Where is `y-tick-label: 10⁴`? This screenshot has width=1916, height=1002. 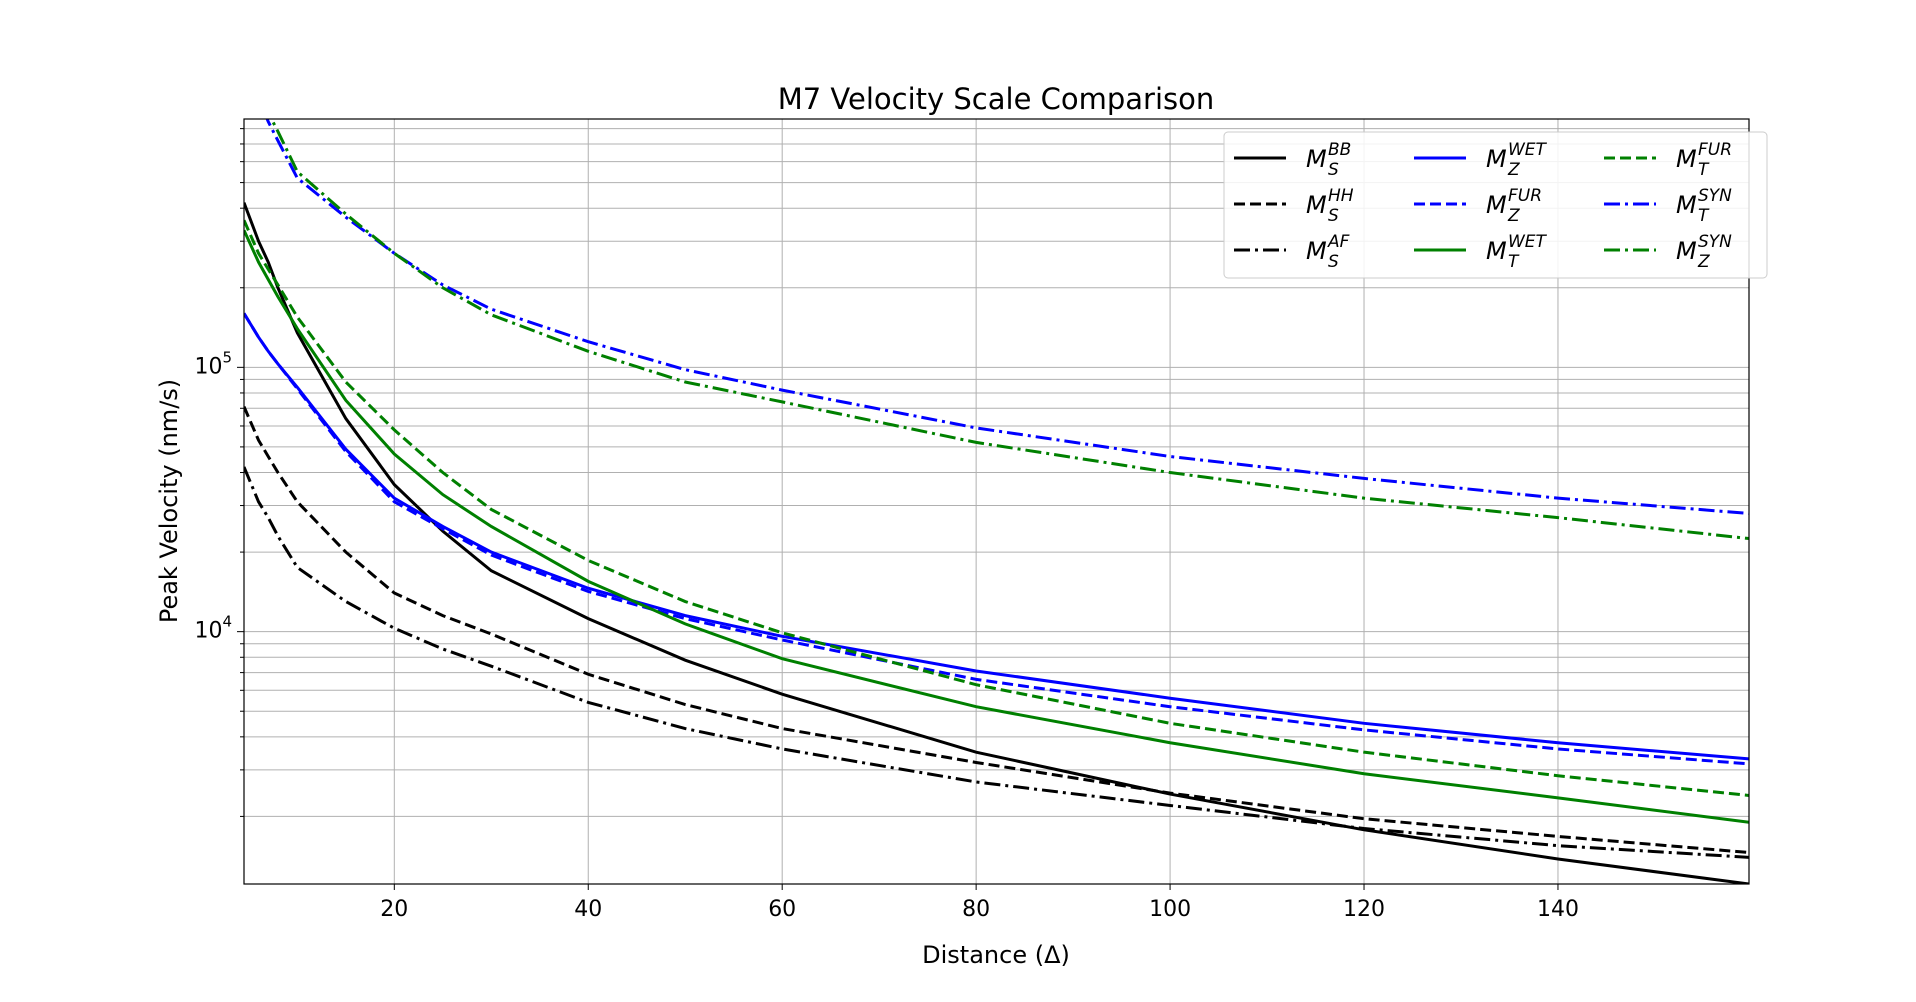 y-tick-label: 10⁴ is located at coordinates (213, 628).